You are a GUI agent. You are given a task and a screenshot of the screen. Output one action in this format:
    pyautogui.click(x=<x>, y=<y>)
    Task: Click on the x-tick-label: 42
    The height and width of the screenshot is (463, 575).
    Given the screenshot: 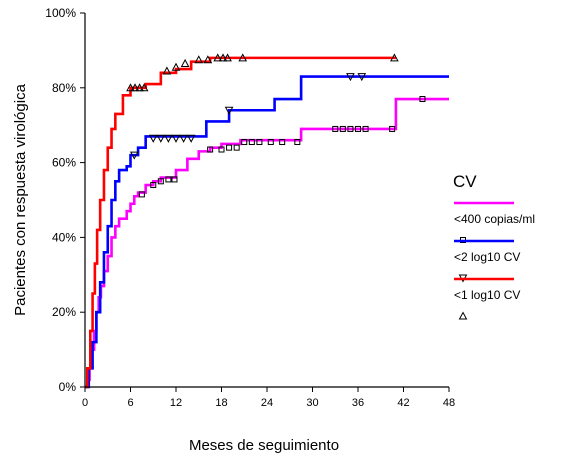 What is the action you would take?
    pyautogui.click(x=403, y=403)
    